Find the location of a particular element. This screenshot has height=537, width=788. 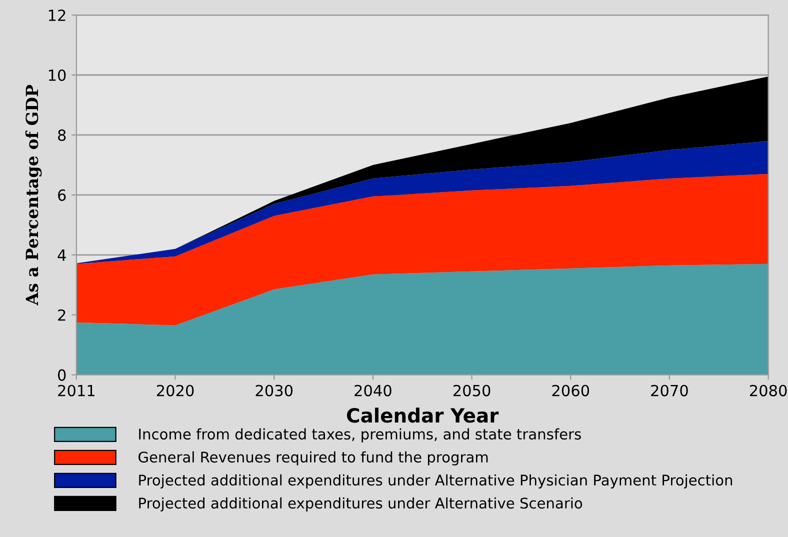

y-tick-label: 10 is located at coordinates (57, 75).